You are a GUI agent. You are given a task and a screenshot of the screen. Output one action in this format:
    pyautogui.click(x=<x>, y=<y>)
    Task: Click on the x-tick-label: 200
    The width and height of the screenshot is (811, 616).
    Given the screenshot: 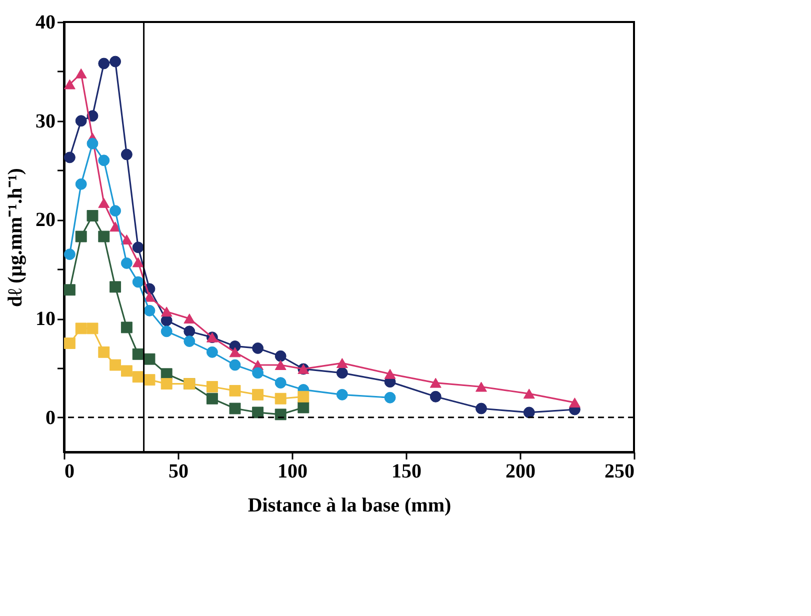 What is the action you would take?
    pyautogui.click(x=521, y=471)
    